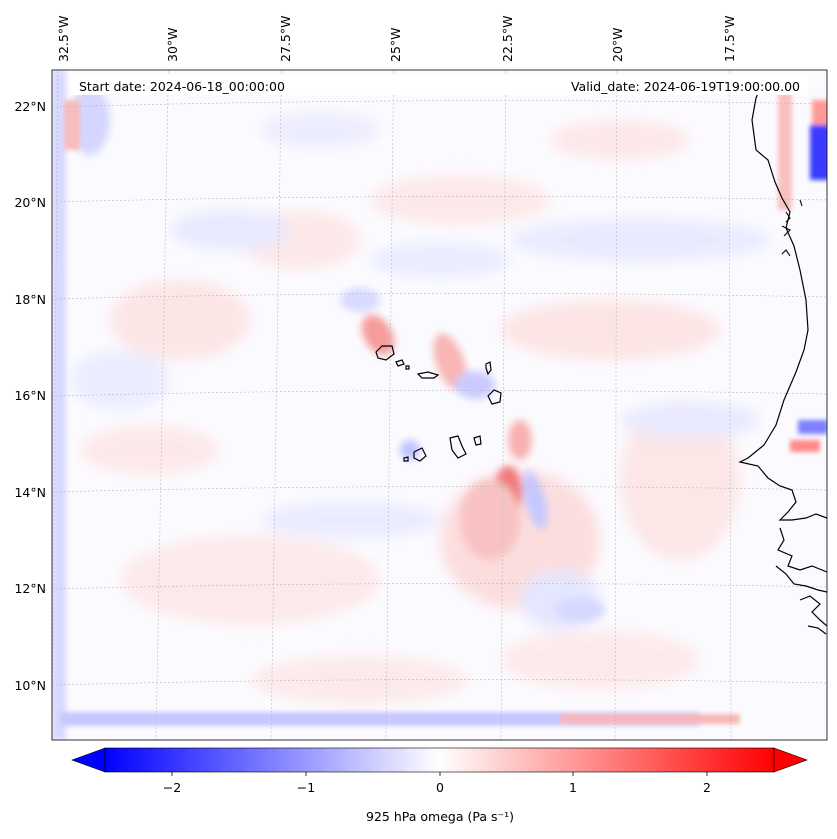 The width and height of the screenshot is (837, 839). I want to click on lon-tick-label: 30°W, so click(172, 44).